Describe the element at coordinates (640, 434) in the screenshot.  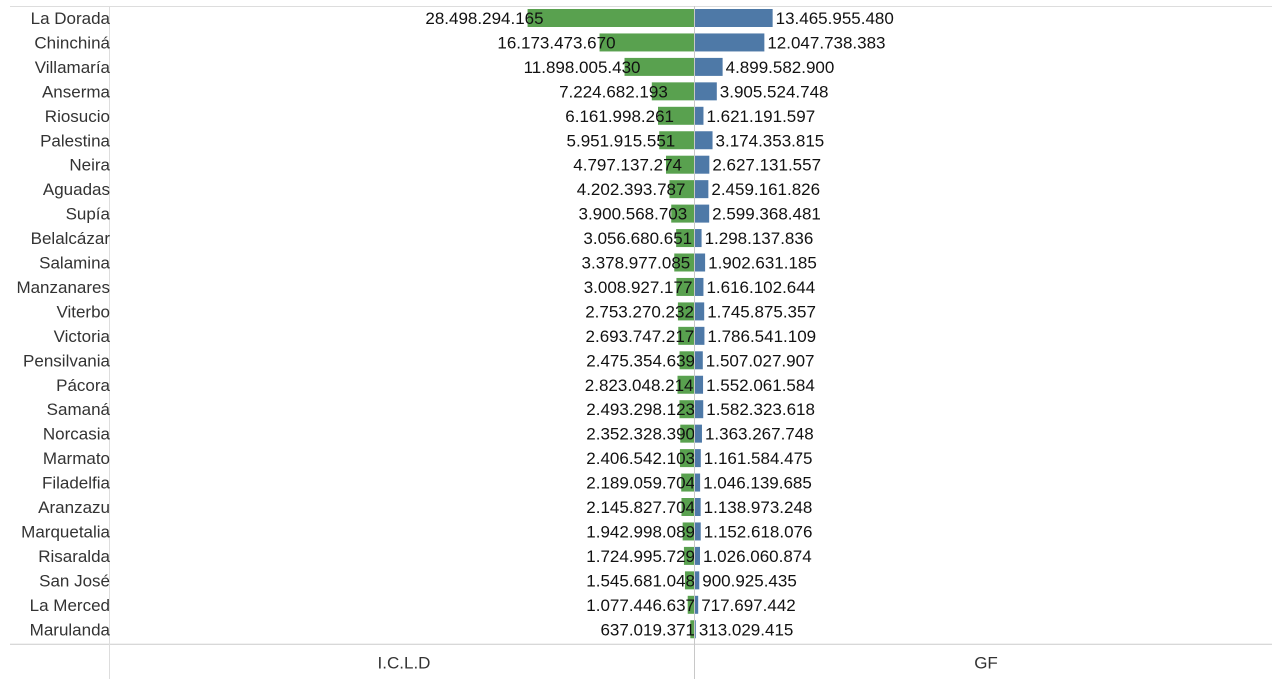
I see `data-label-iclds: 2.352.328.390` at that location.